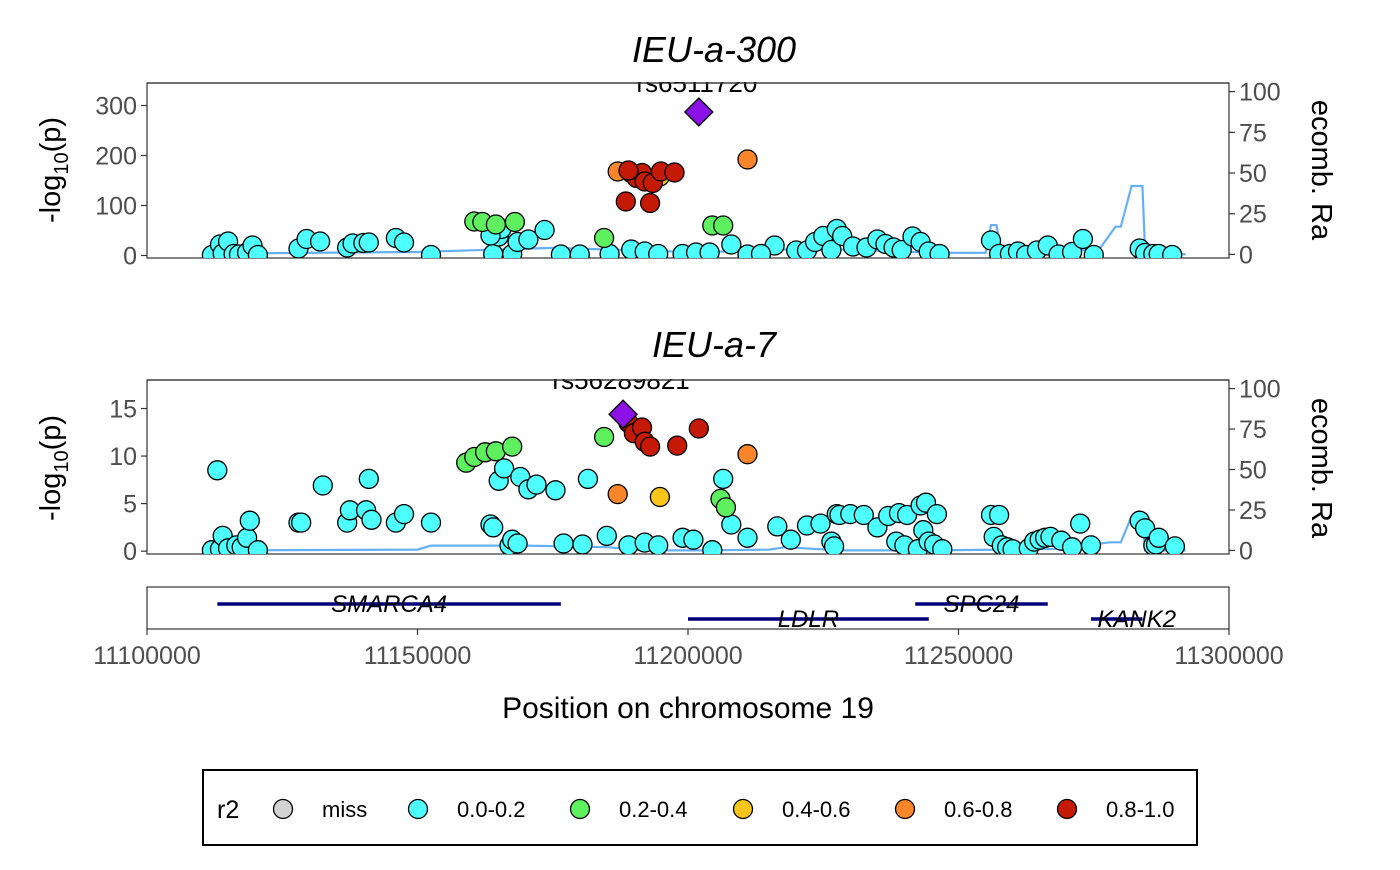 Image resolution: width=1400 pixels, height=870 pixels. I want to click on y-tick-label: 100, so click(116, 207).